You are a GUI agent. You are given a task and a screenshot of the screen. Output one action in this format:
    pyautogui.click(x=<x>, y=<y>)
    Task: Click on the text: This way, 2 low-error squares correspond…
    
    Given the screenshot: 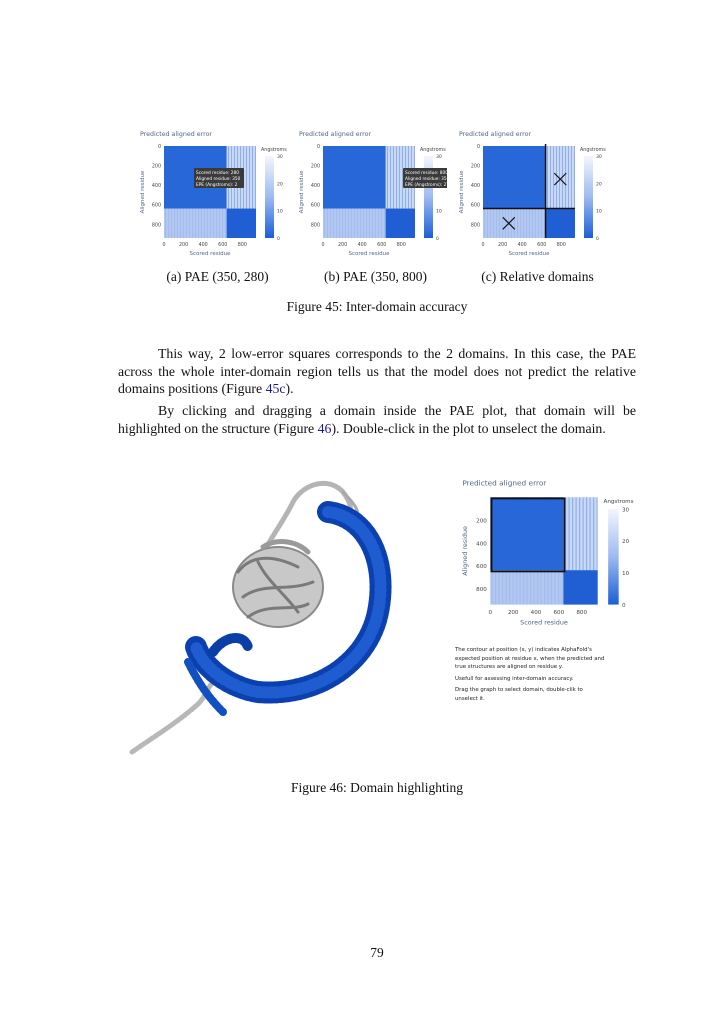 What is the action you would take?
    pyautogui.click(x=377, y=371)
    